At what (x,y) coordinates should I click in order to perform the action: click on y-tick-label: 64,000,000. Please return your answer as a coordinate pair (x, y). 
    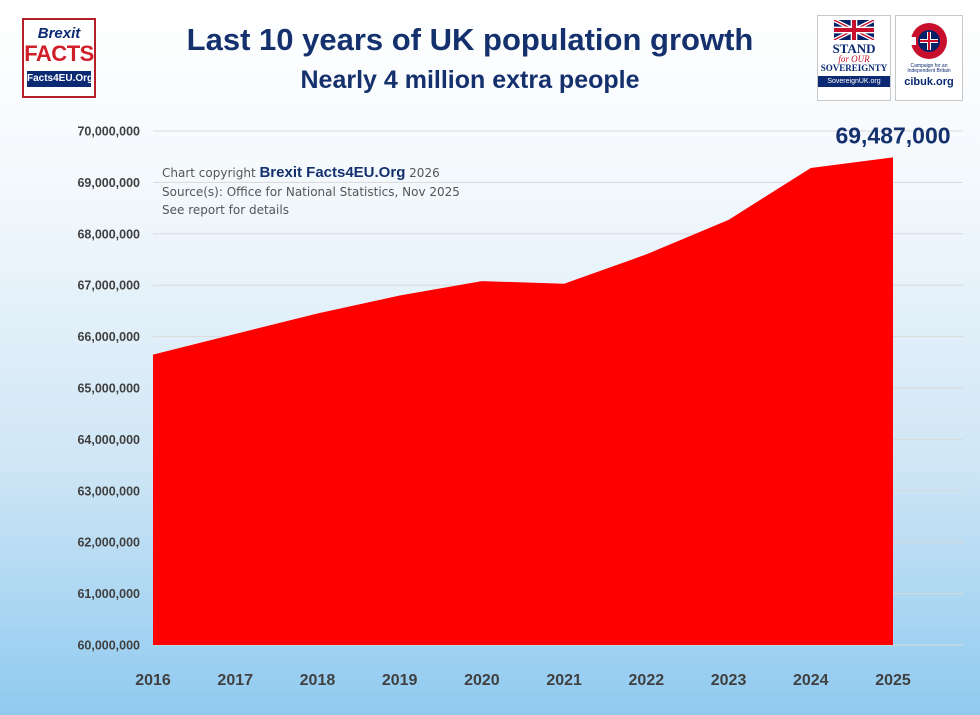
    Looking at the image, I should click on (108, 440).